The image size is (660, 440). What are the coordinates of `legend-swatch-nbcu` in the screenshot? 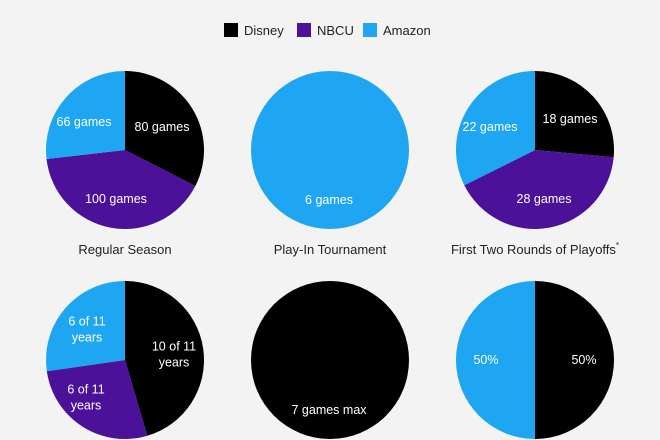 It's located at (304, 30).